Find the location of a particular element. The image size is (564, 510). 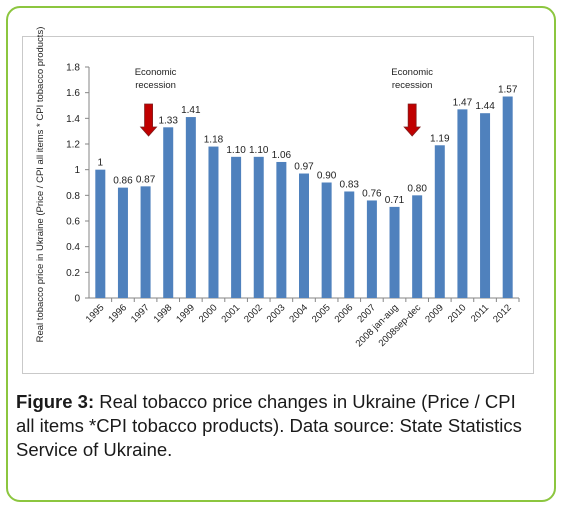

data-label: 1.19 is located at coordinates (440, 138).